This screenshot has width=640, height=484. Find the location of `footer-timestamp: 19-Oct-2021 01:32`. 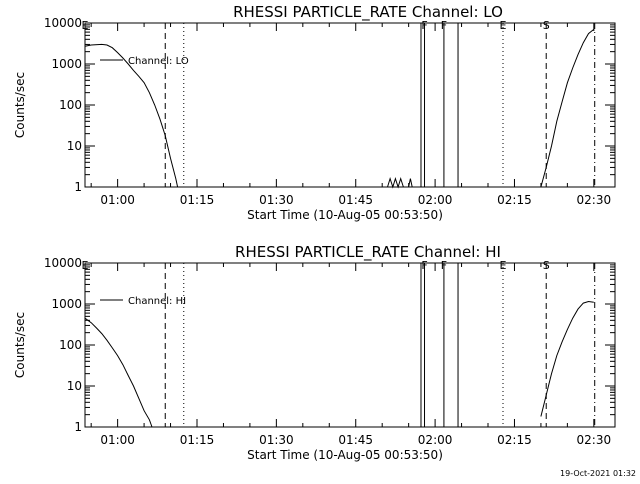

footer-timestamp: 19-Oct-2021 01:32 is located at coordinates (598, 473).